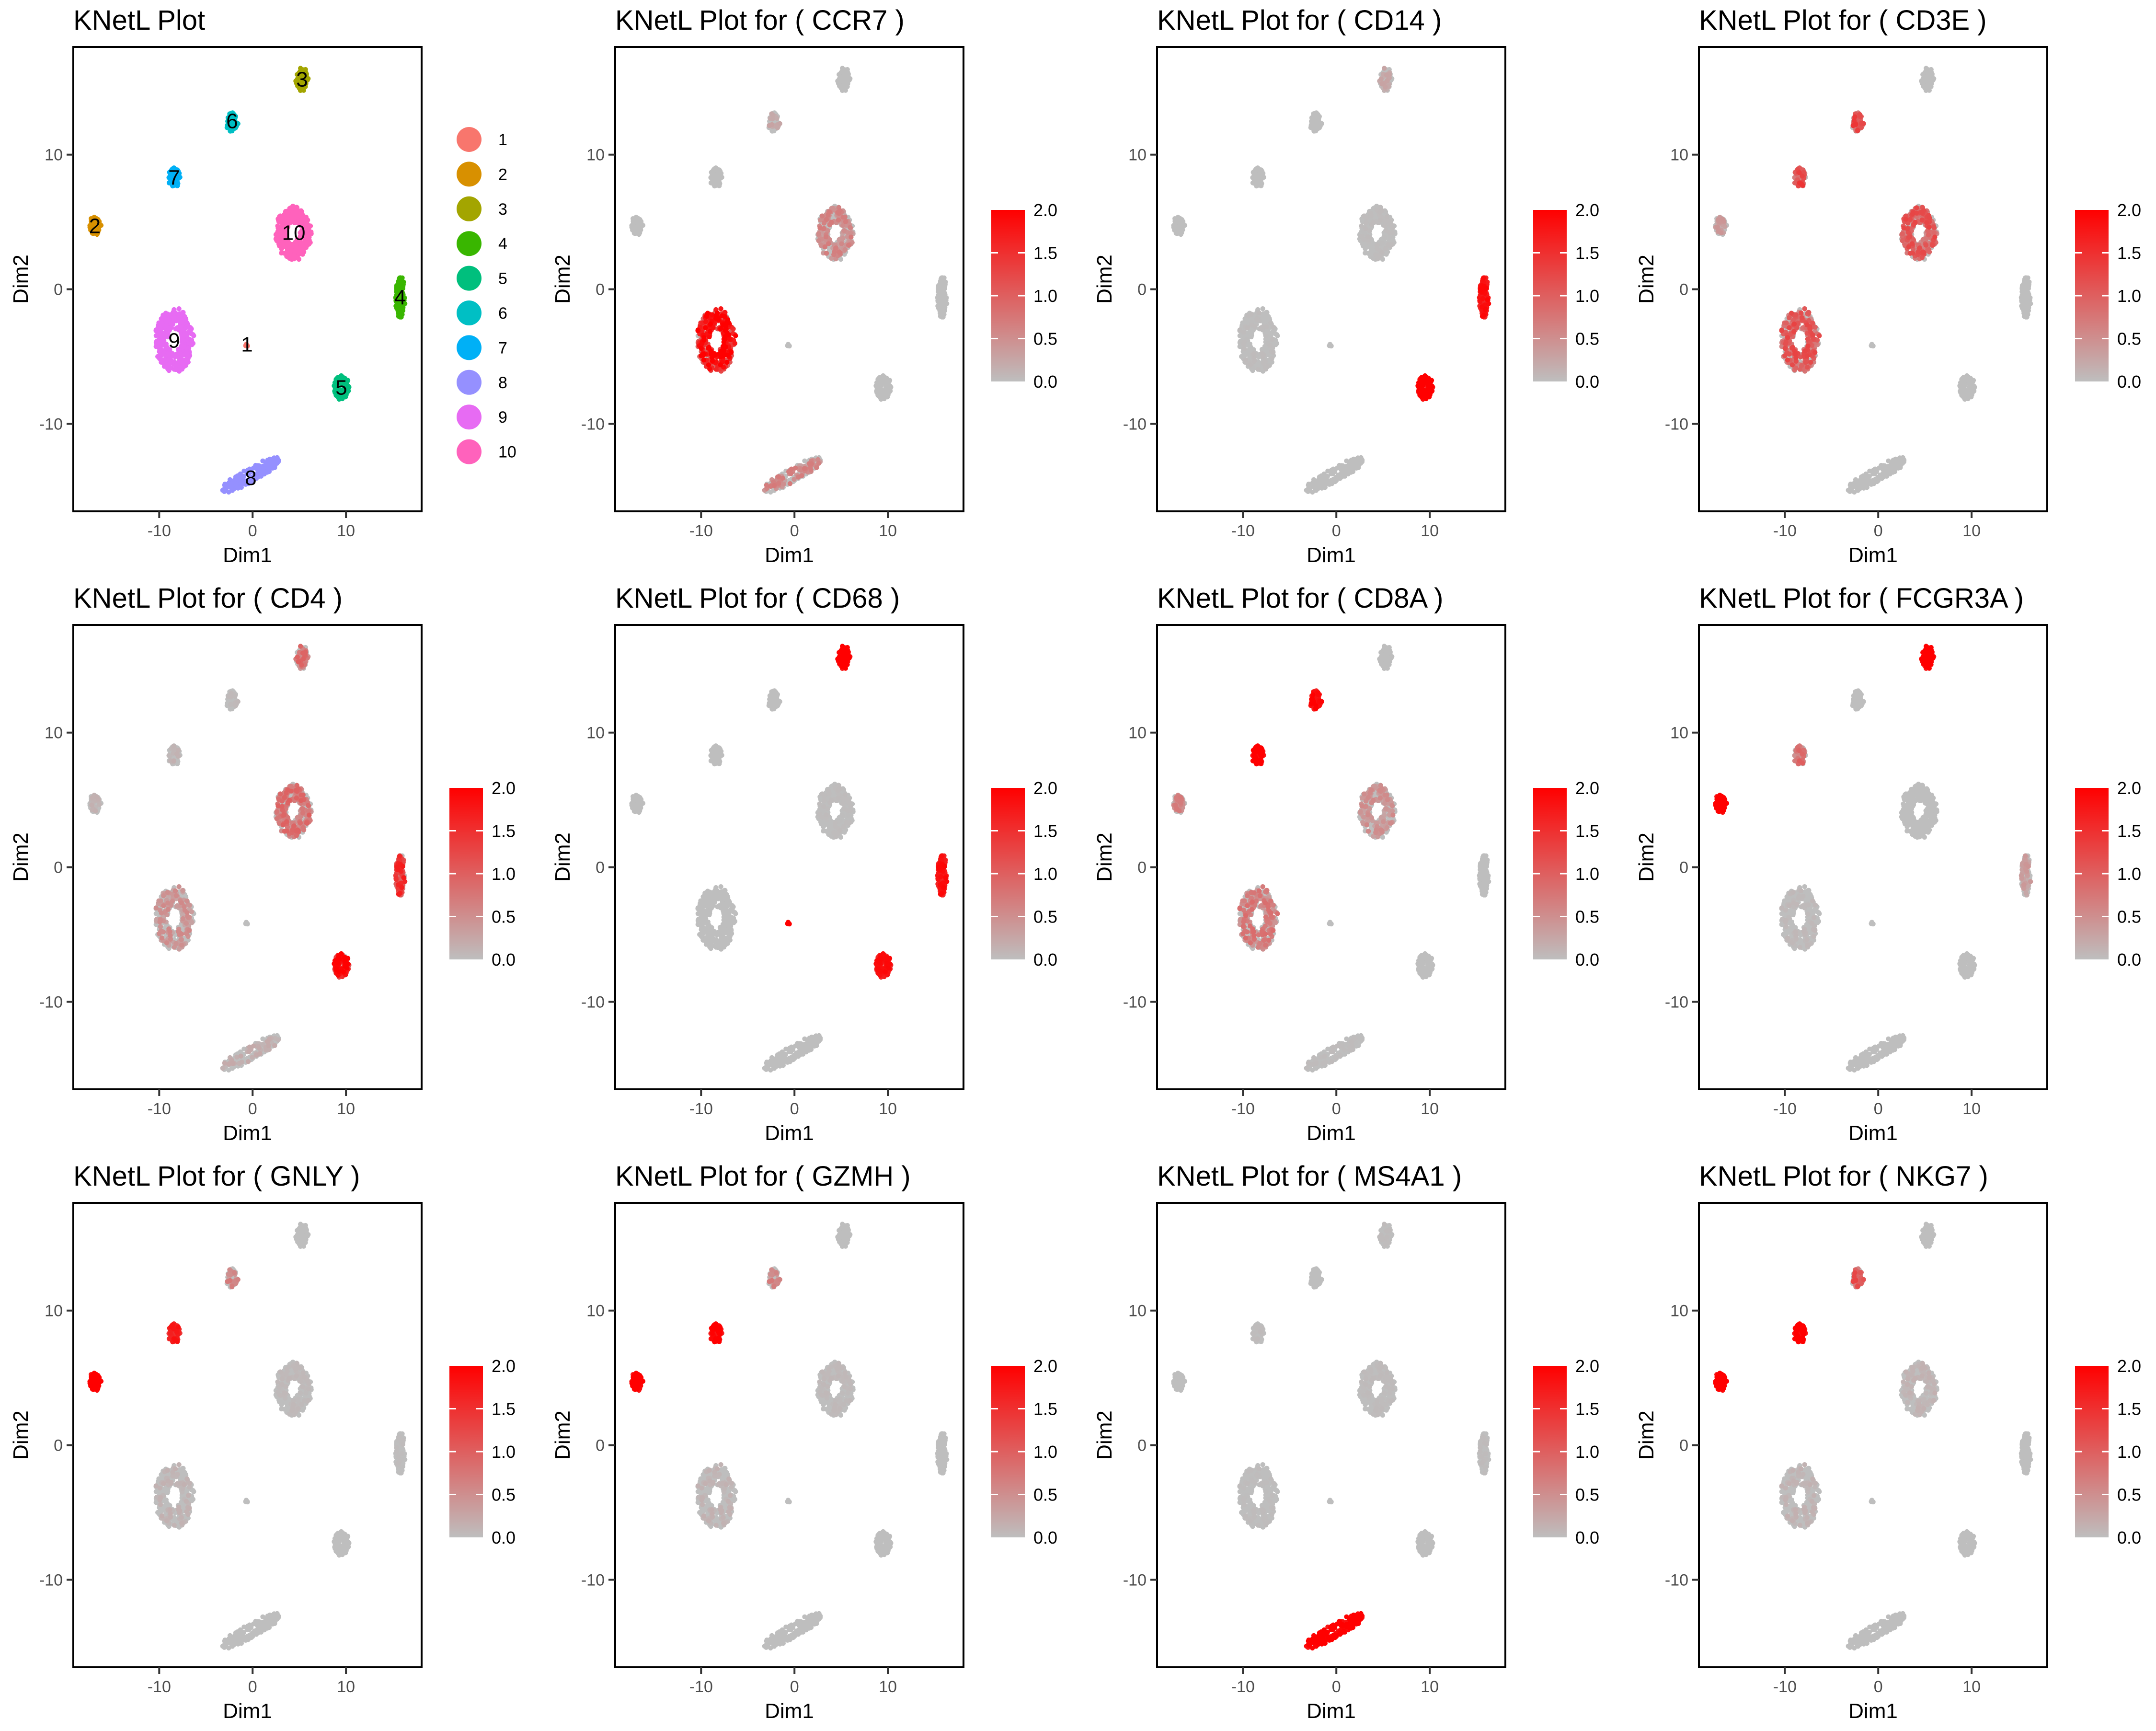  Describe the element at coordinates (1587, 253) in the screenshot. I see `colorbar-tick-label: 1.5` at that location.